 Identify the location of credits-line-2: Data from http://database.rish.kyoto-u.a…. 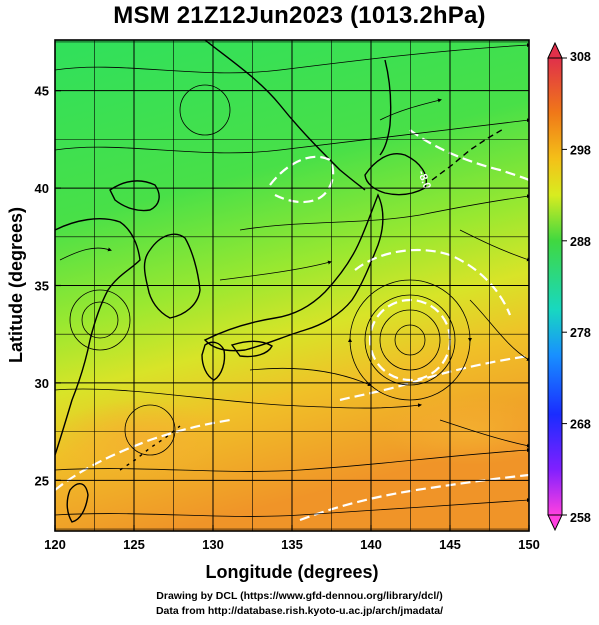
(299, 611).